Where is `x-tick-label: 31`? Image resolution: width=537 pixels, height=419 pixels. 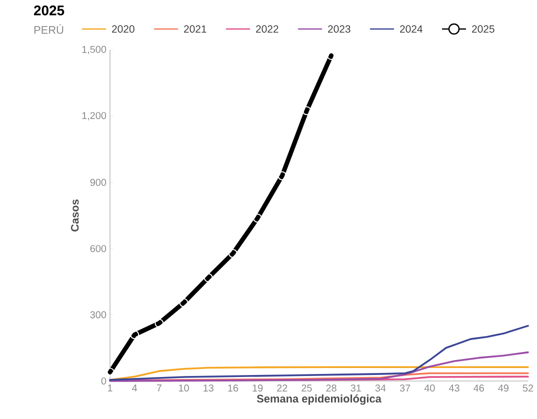 x-tick-label: 31 is located at coordinates (355, 388).